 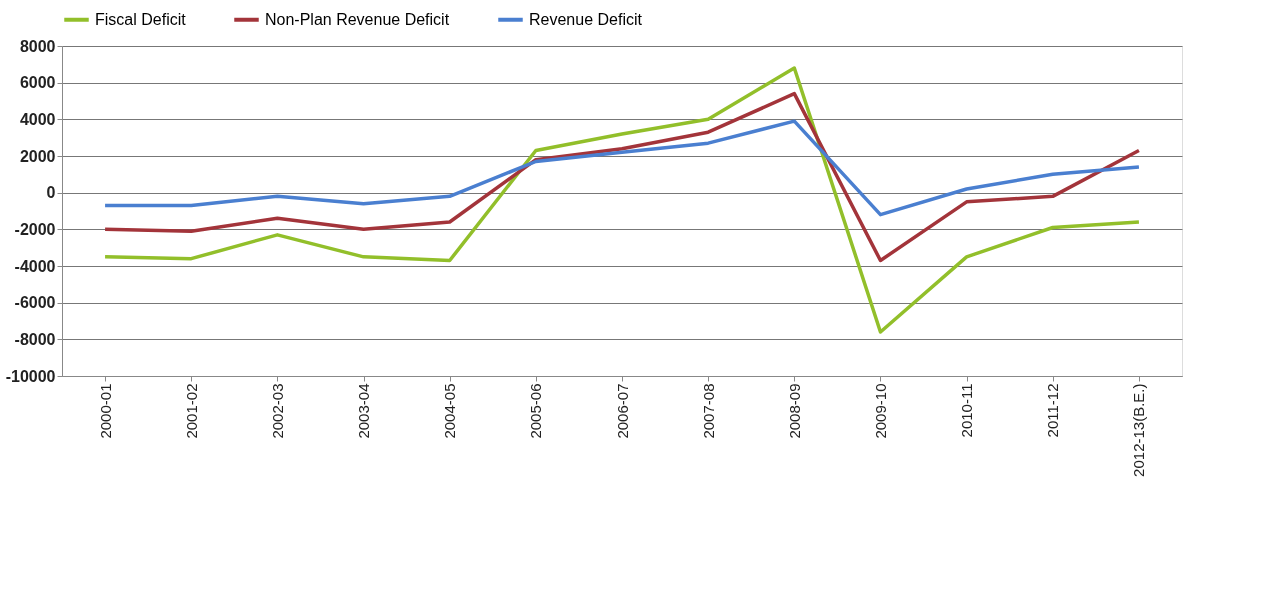 What do you see at coordinates (37, 46) in the screenshot?
I see `y-tick-label: 8000` at bounding box center [37, 46].